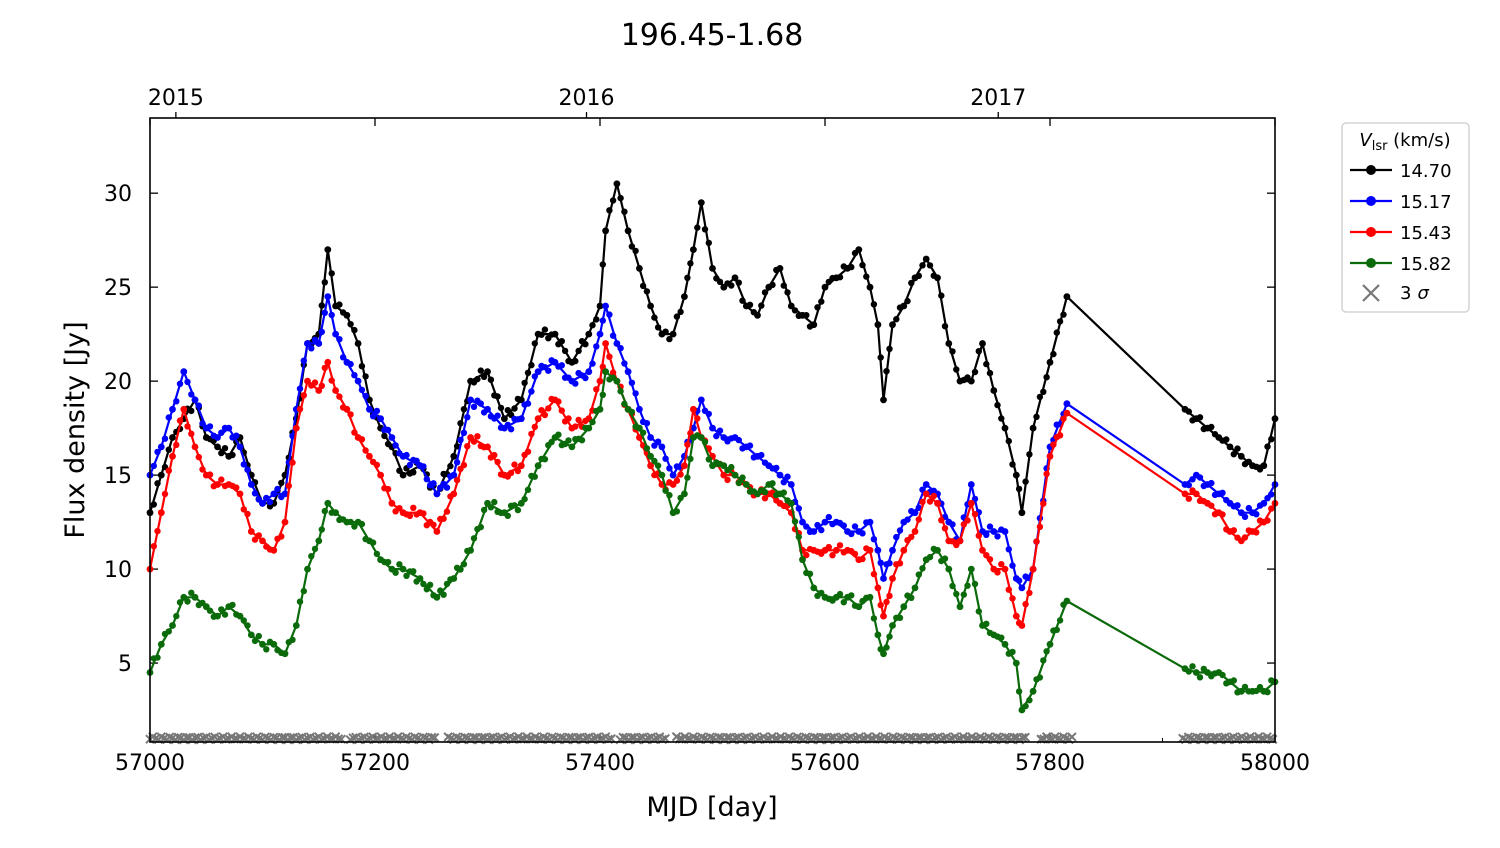 The width and height of the screenshot is (1500, 848). Describe the element at coordinates (1418, 140) in the screenshot. I see `legend-title-unit: (km/s)` at that location.